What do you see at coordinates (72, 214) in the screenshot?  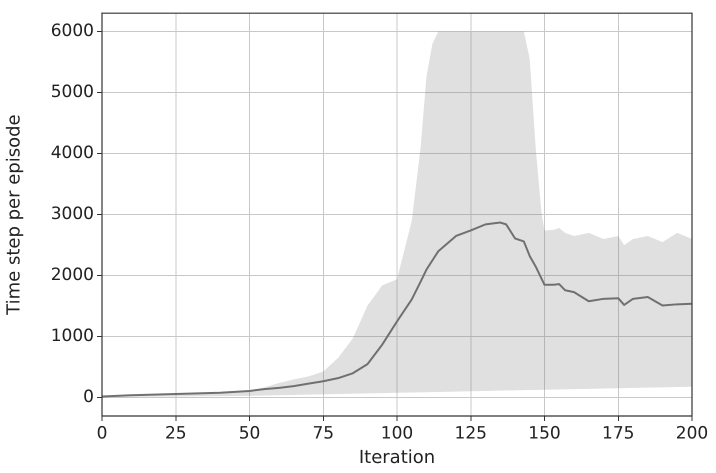 I see `y-tick-label: 3000` at bounding box center [72, 214].